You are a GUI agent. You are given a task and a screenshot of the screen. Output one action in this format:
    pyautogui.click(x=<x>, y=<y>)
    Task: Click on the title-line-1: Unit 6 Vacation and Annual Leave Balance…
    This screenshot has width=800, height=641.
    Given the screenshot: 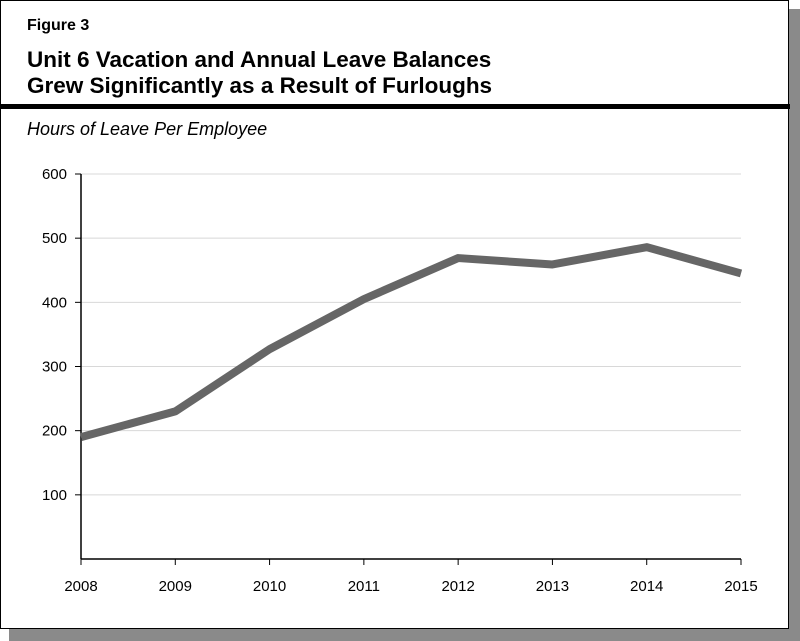 What is the action you would take?
    pyautogui.click(x=259, y=59)
    